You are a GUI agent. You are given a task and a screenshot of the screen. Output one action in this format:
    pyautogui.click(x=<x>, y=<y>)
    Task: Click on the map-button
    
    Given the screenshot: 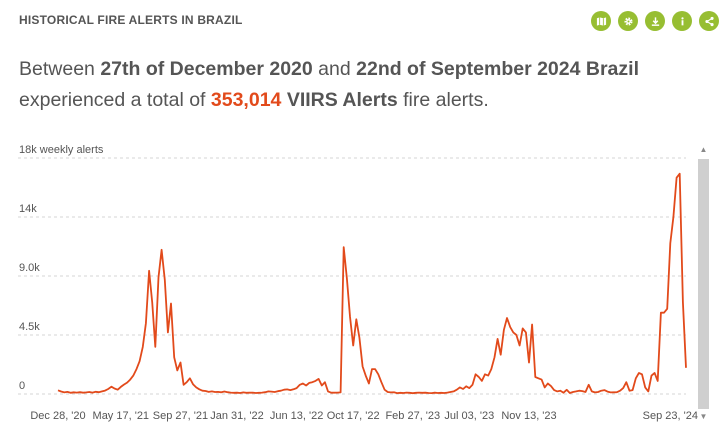 What is the action you would take?
    pyautogui.click(x=601, y=21)
    